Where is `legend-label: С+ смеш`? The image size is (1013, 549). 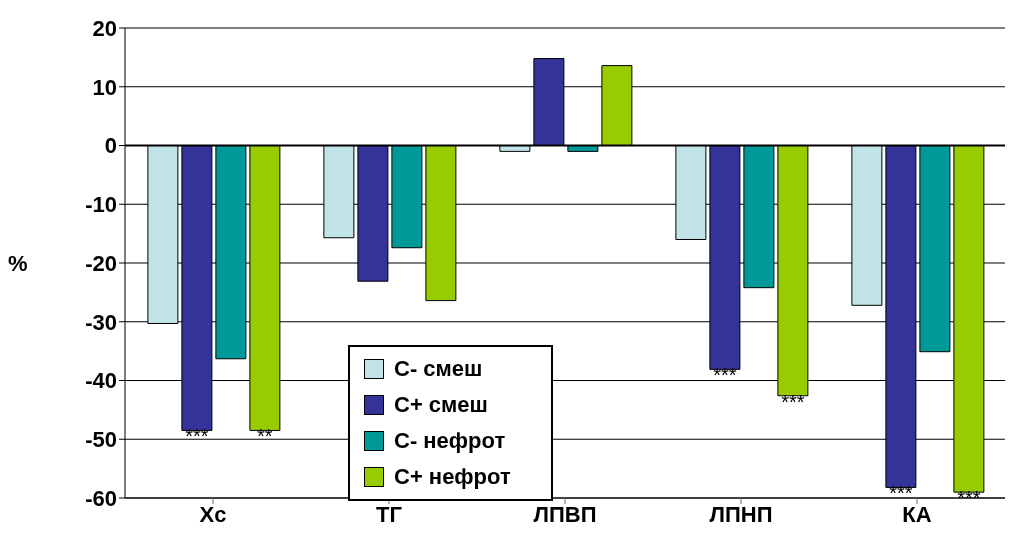 legend-label: С+ смеш is located at coordinates (441, 405).